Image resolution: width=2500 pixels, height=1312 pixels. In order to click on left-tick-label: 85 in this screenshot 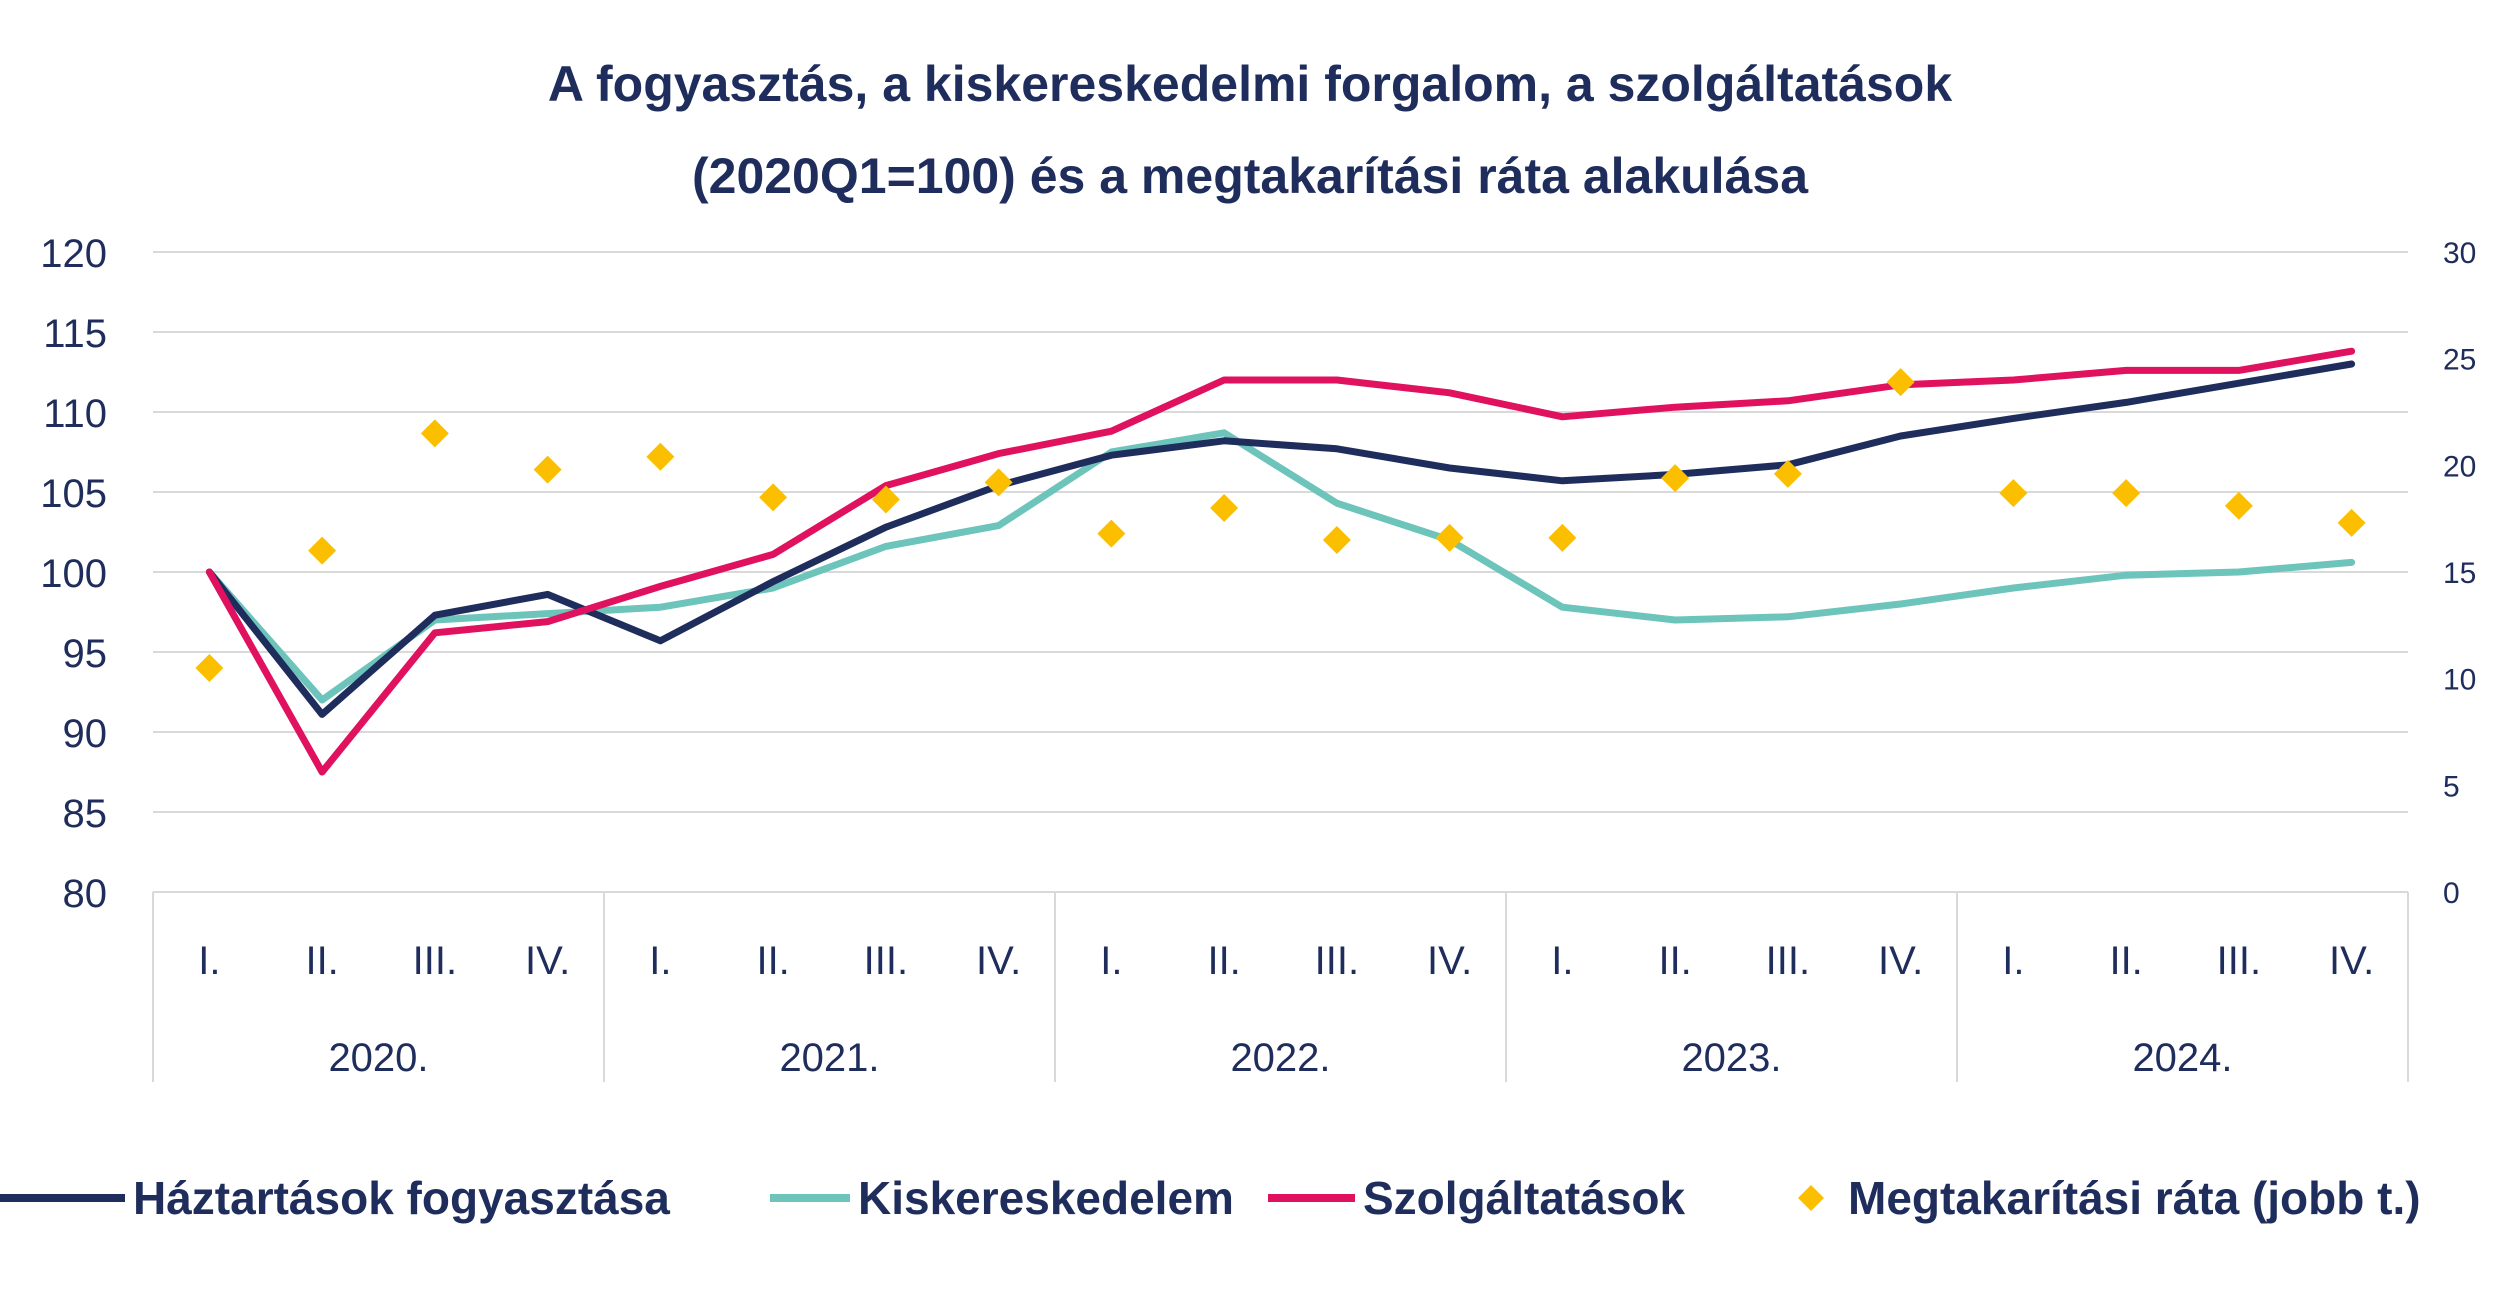, I will do `click(85, 814)`.